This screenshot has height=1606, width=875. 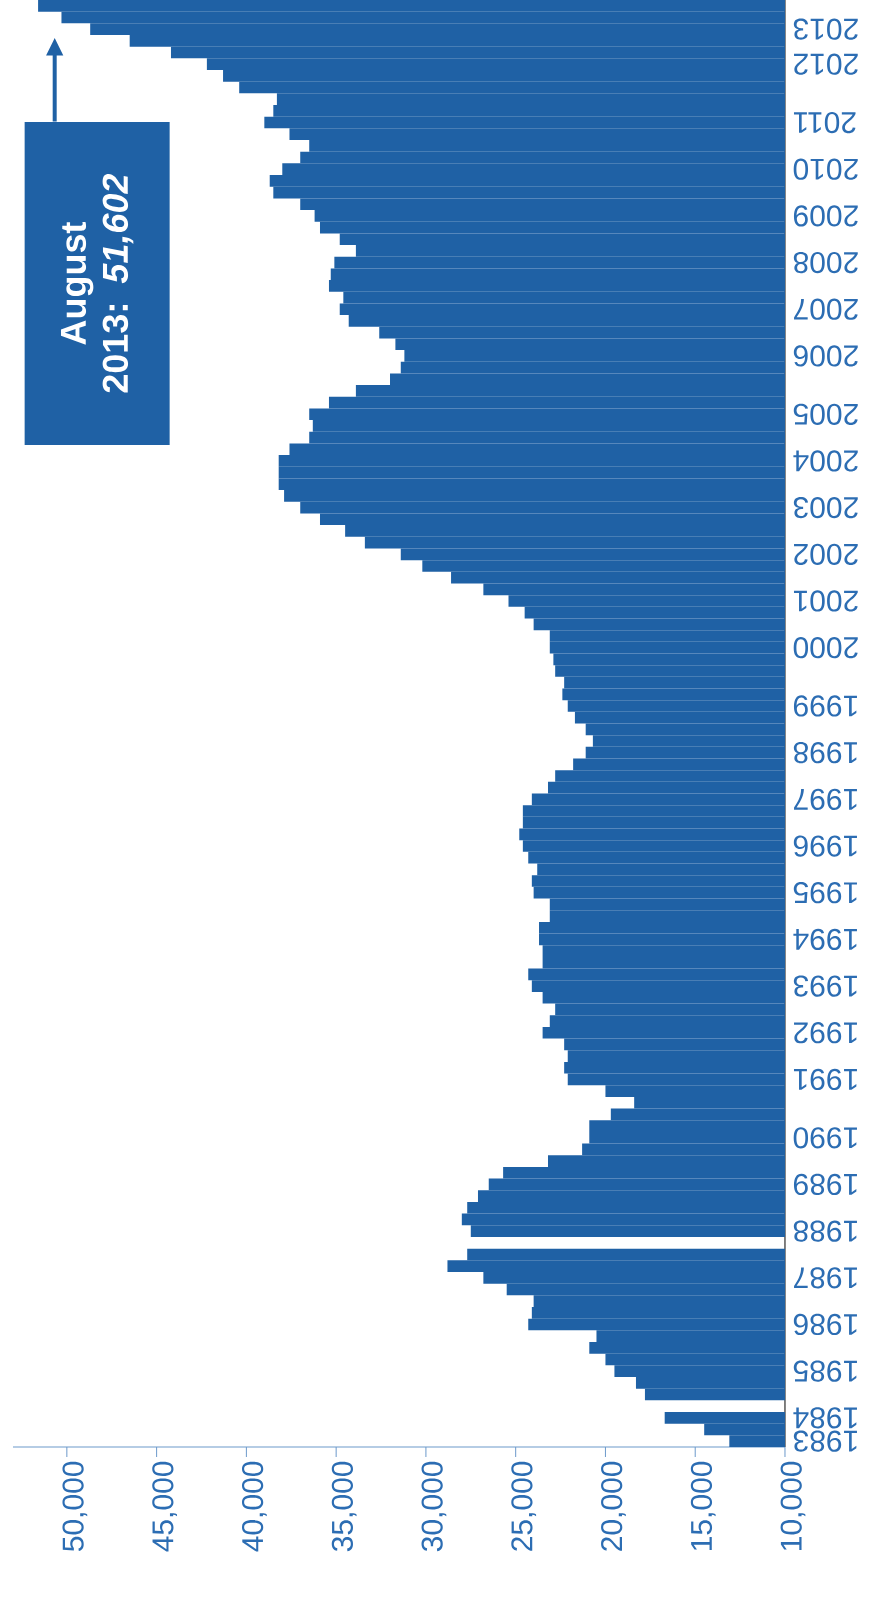 What do you see at coordinates (825, 648) in the screenshot?
I see `y-tick-label: 2000` at bounding box center [825, 648].